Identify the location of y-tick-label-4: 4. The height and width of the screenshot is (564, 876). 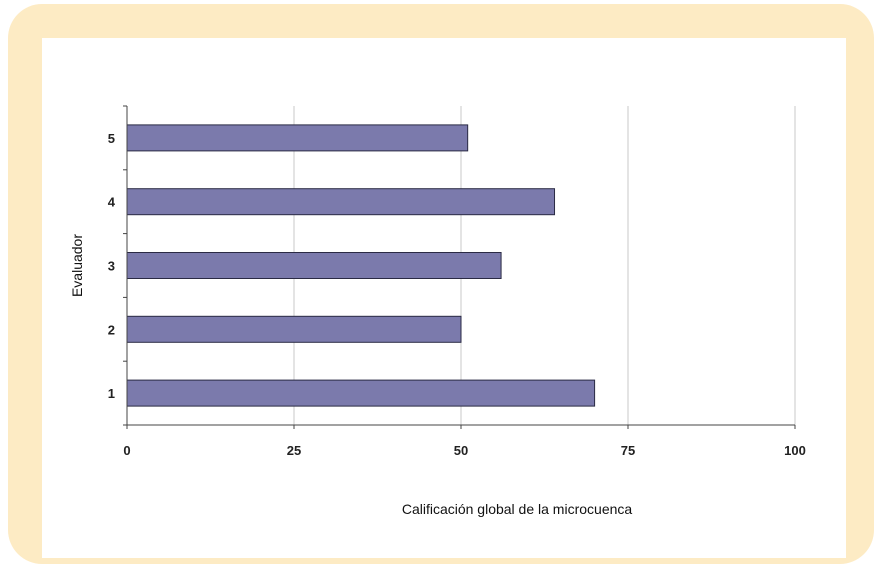
(112, 202).